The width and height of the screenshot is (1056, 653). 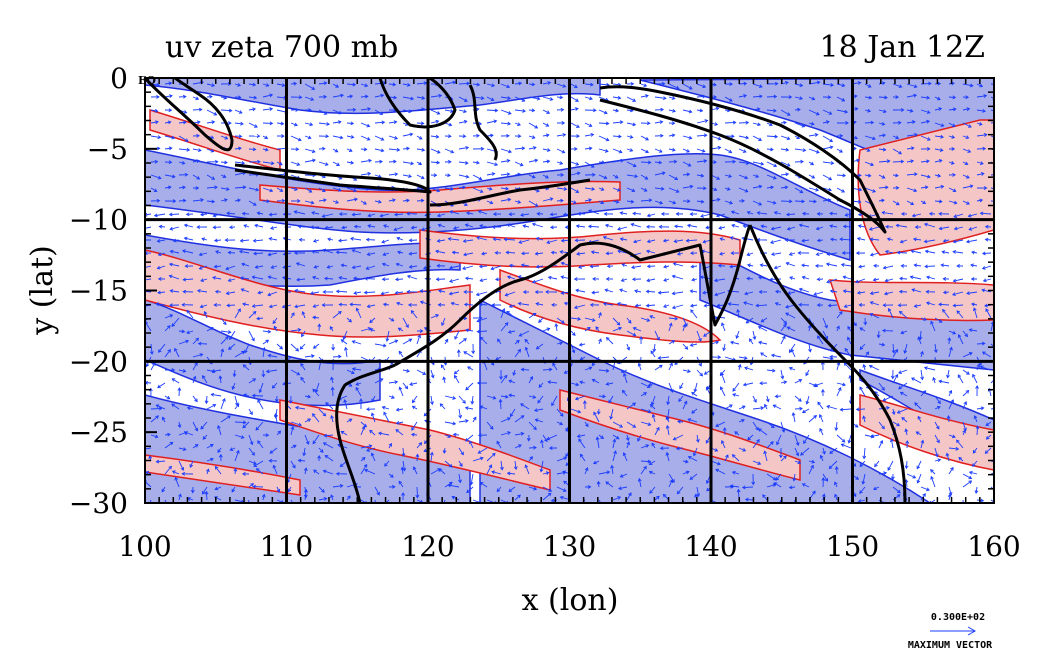 What do you see at coordinates (993, 546) in the screenshot?
I see `x-tick-label: 160` at bounding box center [993, 546].